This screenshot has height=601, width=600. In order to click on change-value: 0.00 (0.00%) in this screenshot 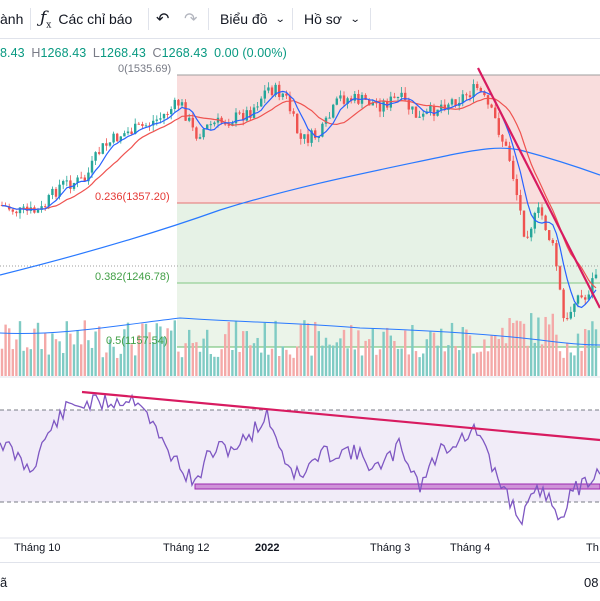, I will do `click(250, 53)`.